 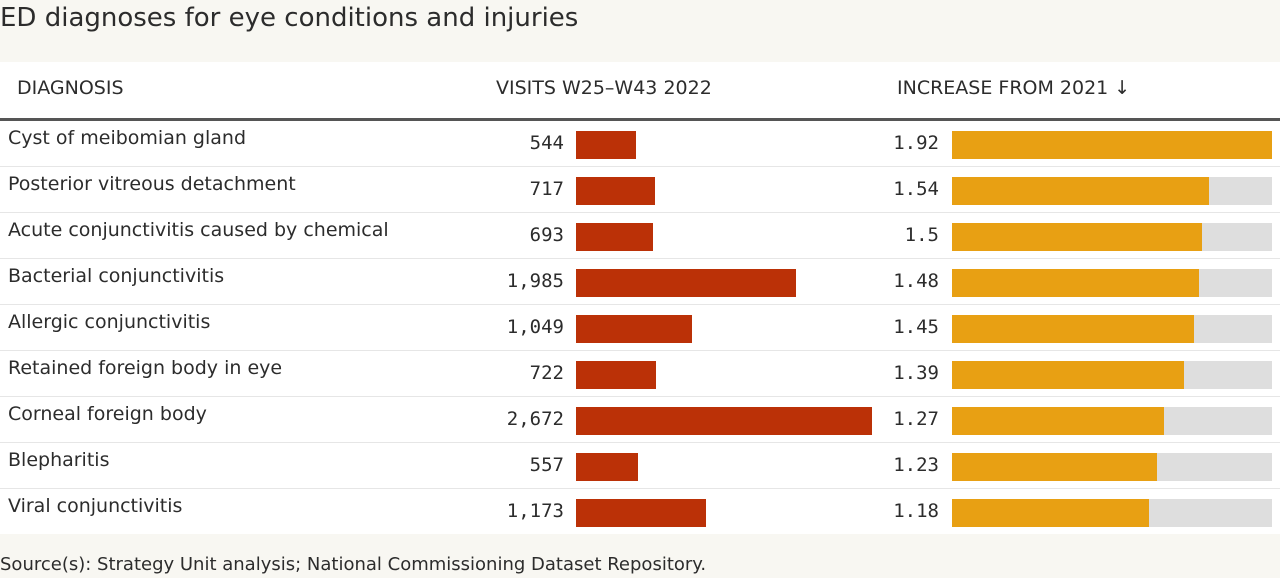 I want to click on visits-value: 544, so click(x=546, y=143).